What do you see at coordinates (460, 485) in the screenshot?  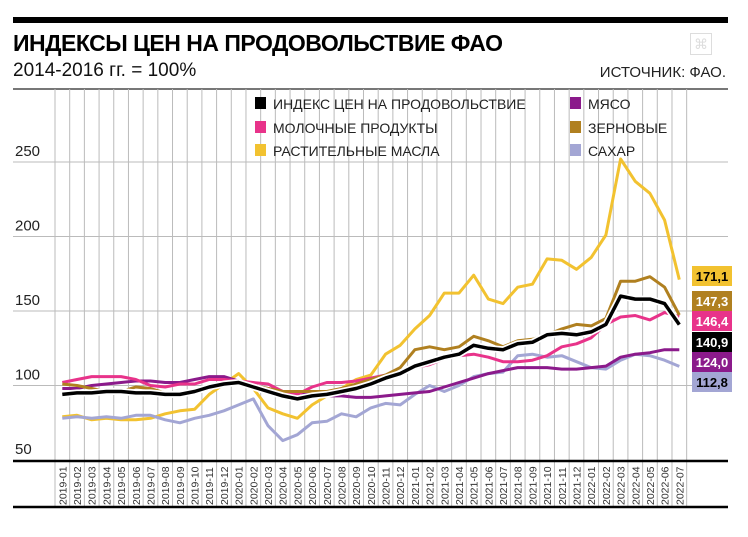 I see `x-tick-label: 2021-04` at bounding box center [460, 485].